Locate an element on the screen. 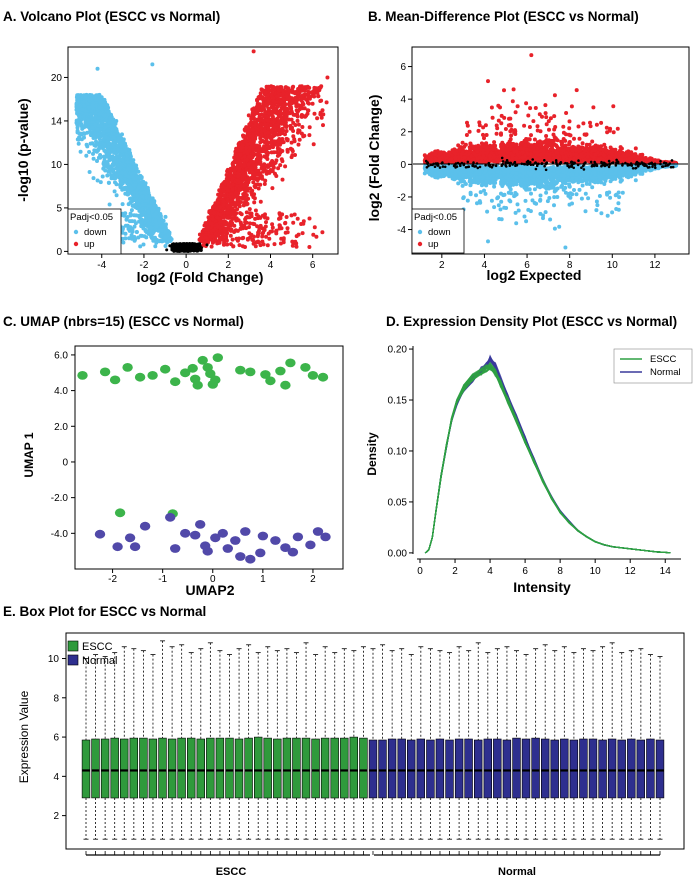  volcano-ylabel: -log10 (p-value) is located at coordinates (23, 149).